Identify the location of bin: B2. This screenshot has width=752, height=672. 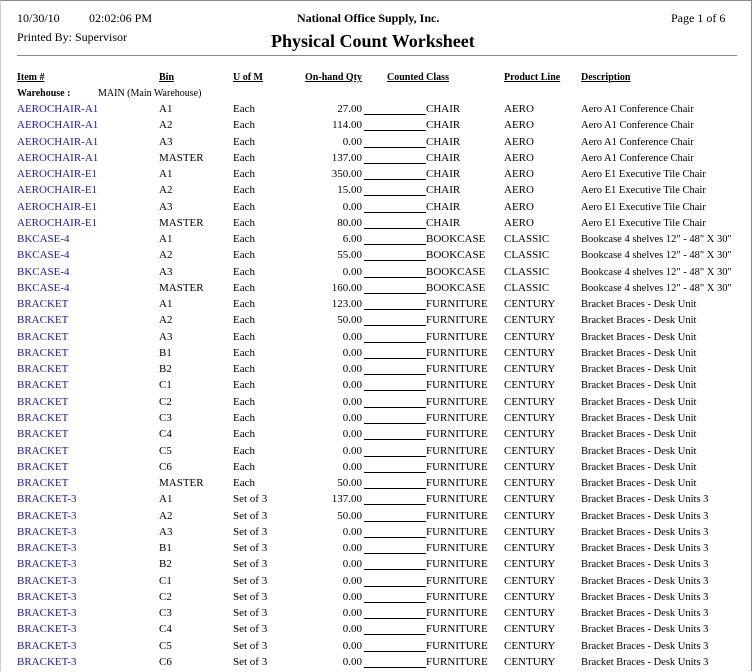
(165, 564).